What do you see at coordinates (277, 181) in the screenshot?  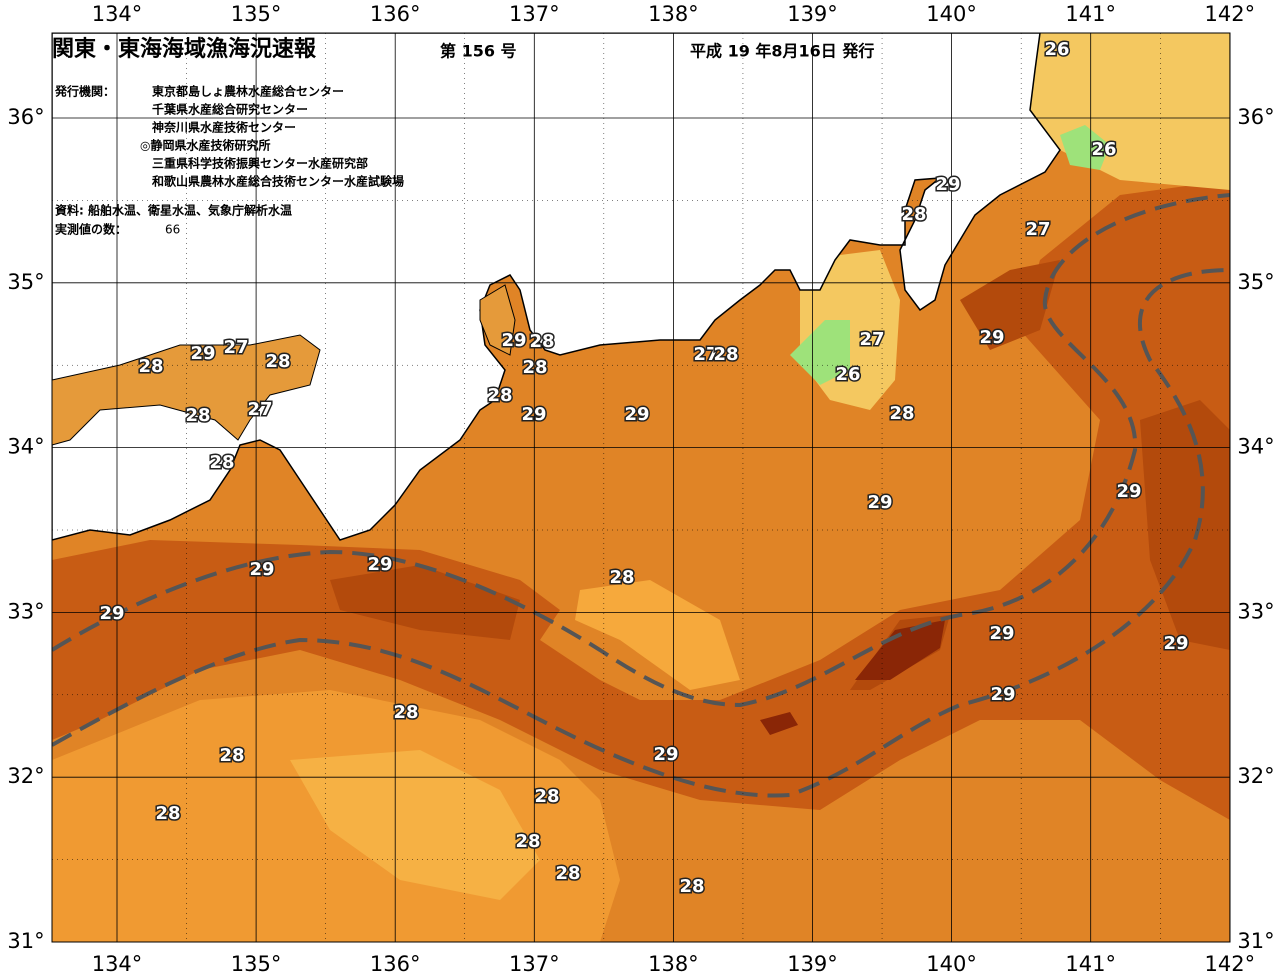 I see `agency: 和歌山県農林水産総合技術センター水産試験場` at bounding box center [277, 181].